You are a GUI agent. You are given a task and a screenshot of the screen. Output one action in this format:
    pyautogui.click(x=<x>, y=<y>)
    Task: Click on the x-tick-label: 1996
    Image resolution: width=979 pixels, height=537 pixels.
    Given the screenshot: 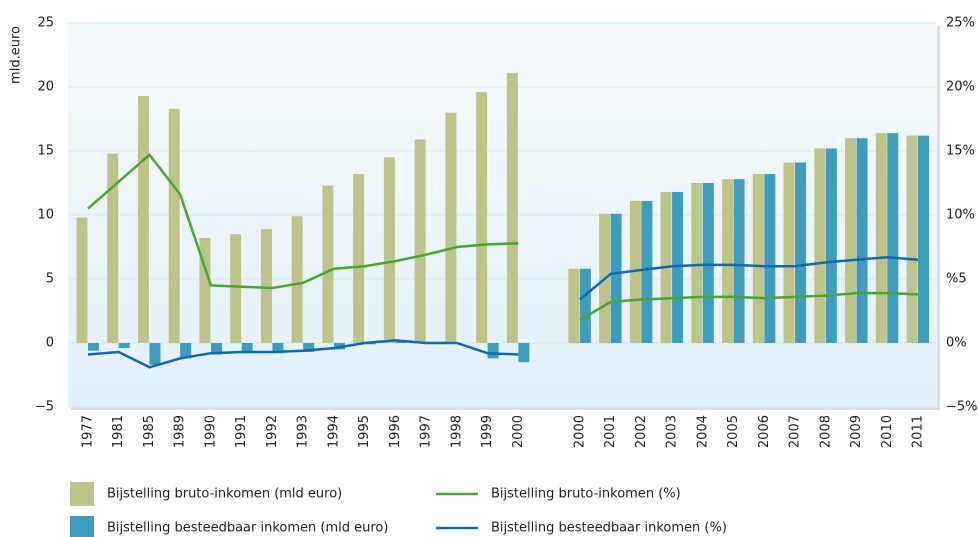 What is the action you would take?
    pyautogui.click(x=395, y=431)
    